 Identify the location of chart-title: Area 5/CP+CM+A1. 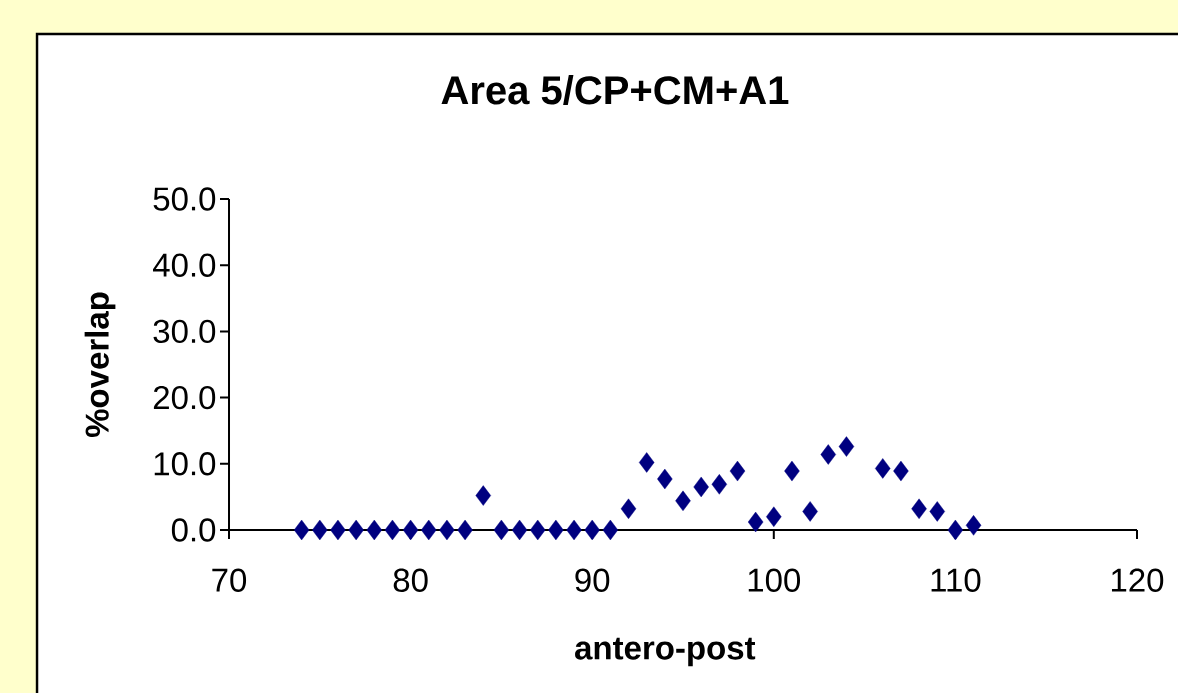
(615, 90).